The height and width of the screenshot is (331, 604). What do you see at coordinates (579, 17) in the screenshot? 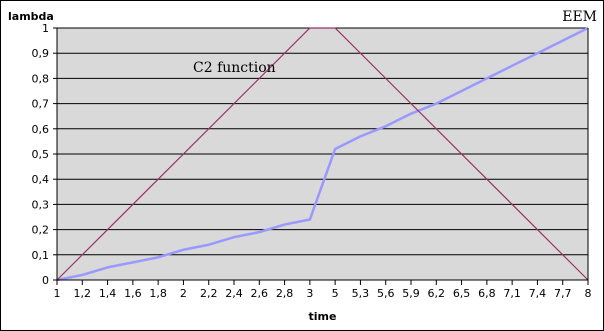
I see `series-label-eem: EEM` at bounding box center [579, 17].